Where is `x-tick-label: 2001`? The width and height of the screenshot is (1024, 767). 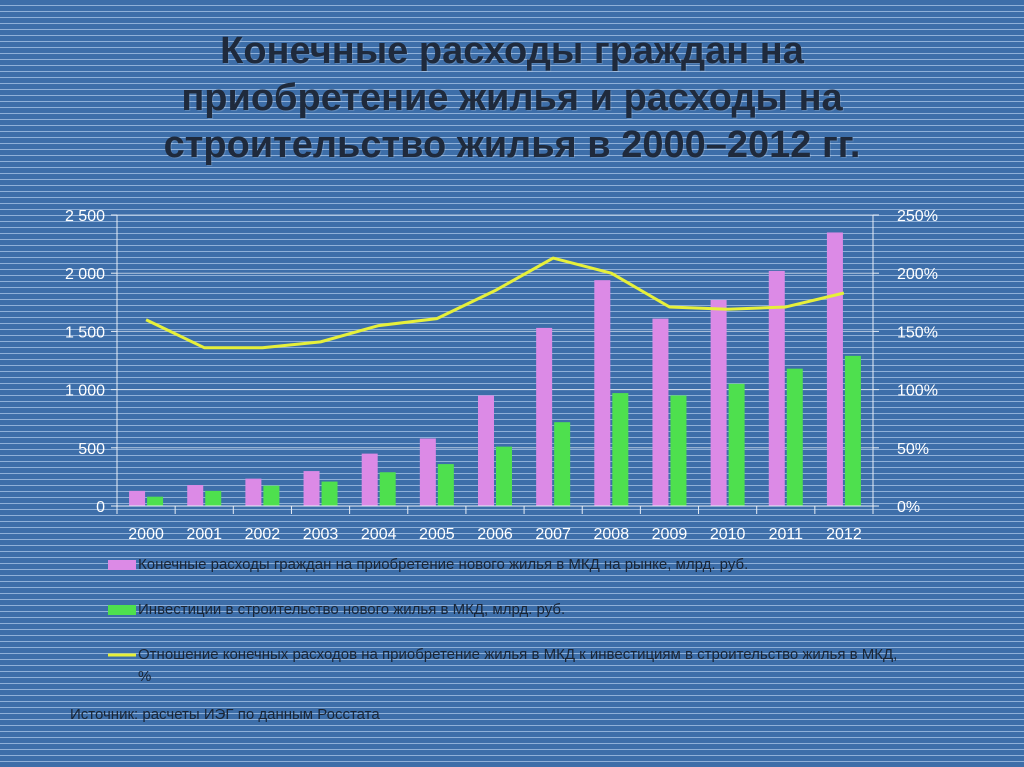 x-tick-label: 2001 is located at coordinates (204, 534).